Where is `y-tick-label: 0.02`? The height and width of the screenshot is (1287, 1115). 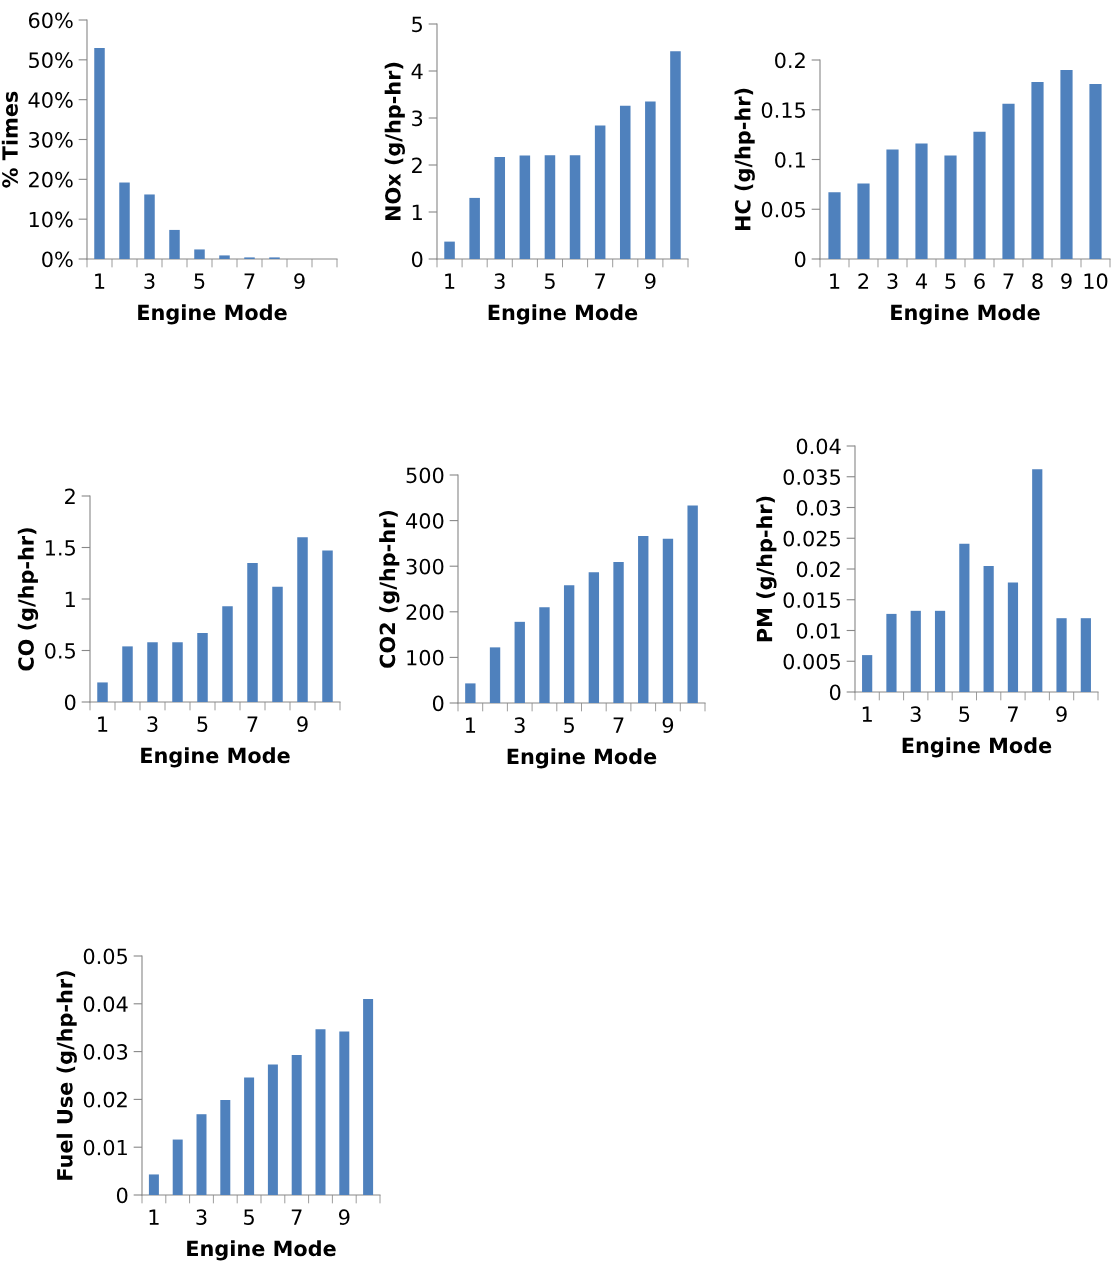 y-tick-label: 0.02 is located at coordinates (105, 1099).